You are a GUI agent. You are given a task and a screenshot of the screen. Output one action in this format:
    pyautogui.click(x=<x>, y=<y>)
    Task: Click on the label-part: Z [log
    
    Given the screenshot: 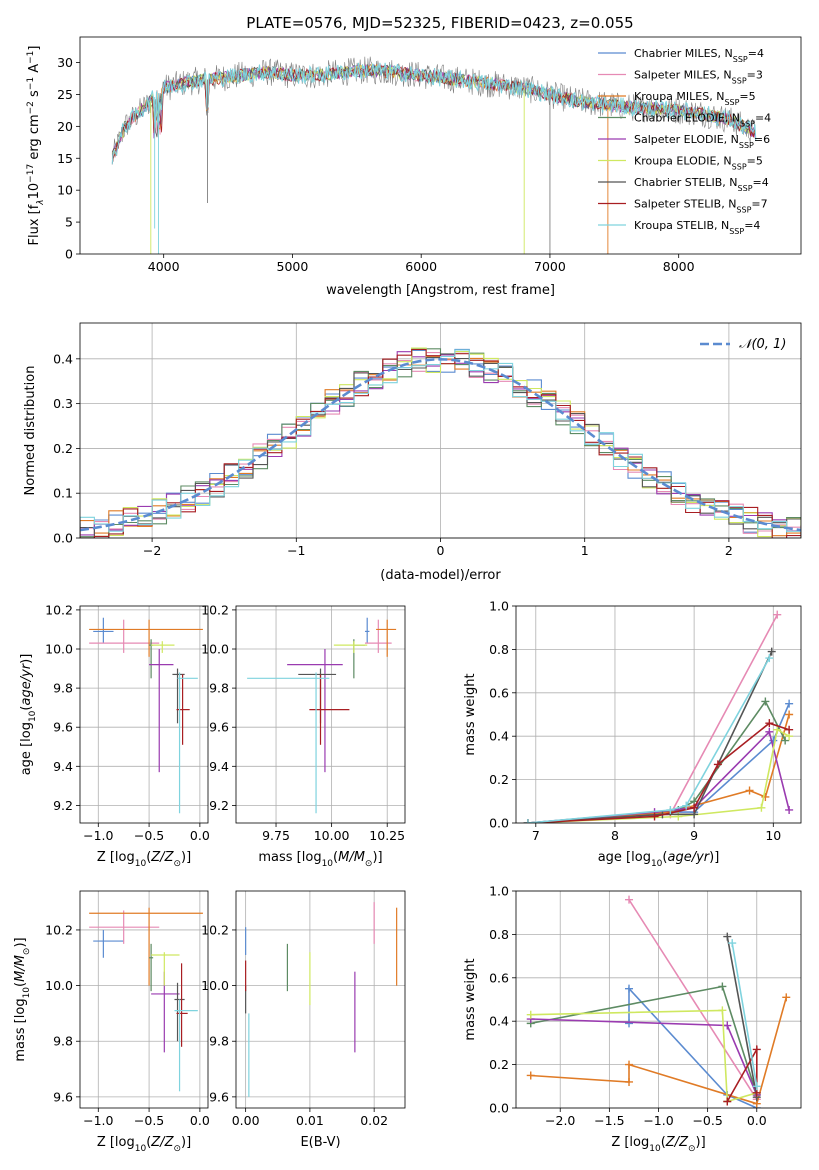 What is the action you would take?
    pyautogui.click(x=116, y=857)
    